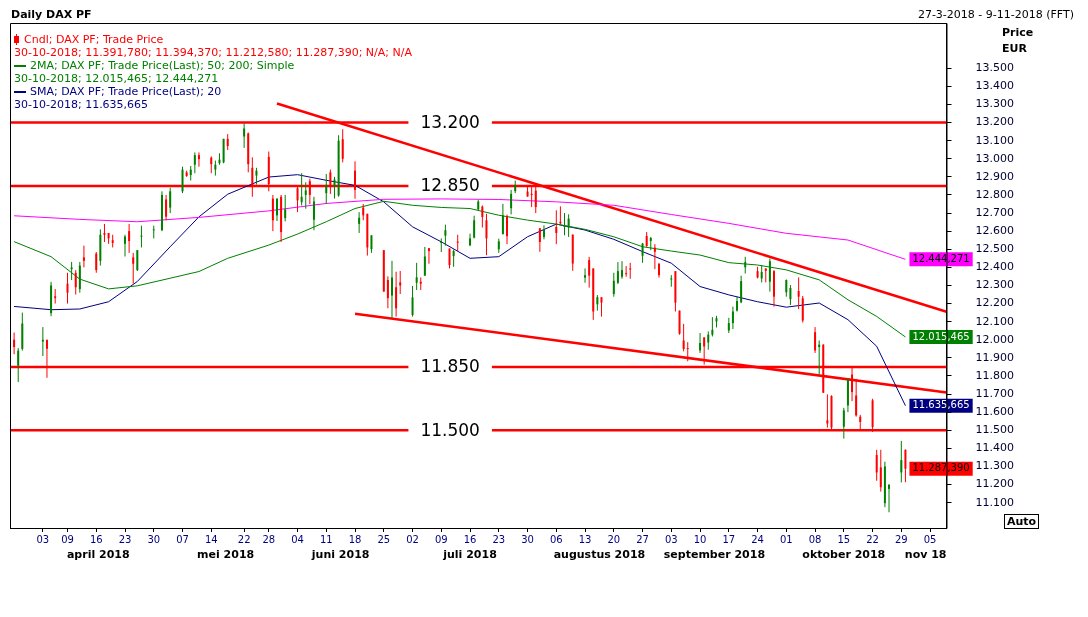 Image resolution: width=1088 pixels, height=617 pixels. I want to click on x-tick-label: 28, so click(269, 539).